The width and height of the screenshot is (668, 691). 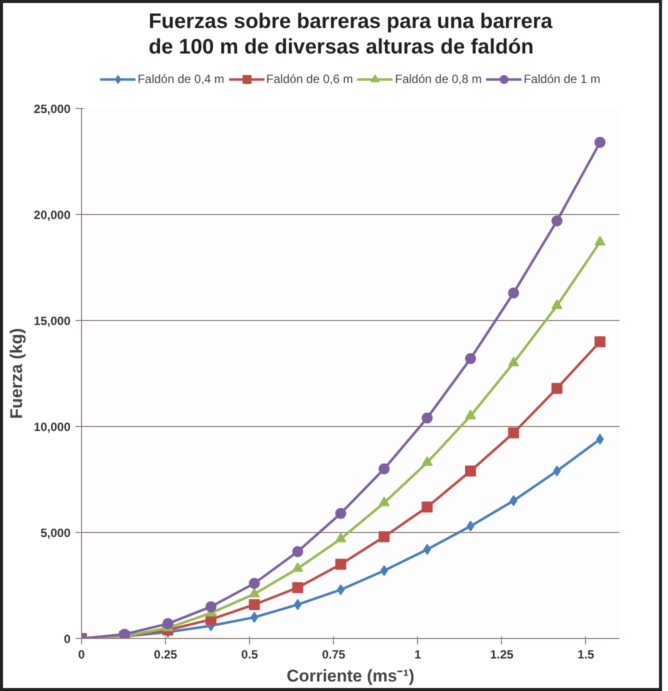 I want to click on x-tick-label: 1.5, so click(x=586, y=655).